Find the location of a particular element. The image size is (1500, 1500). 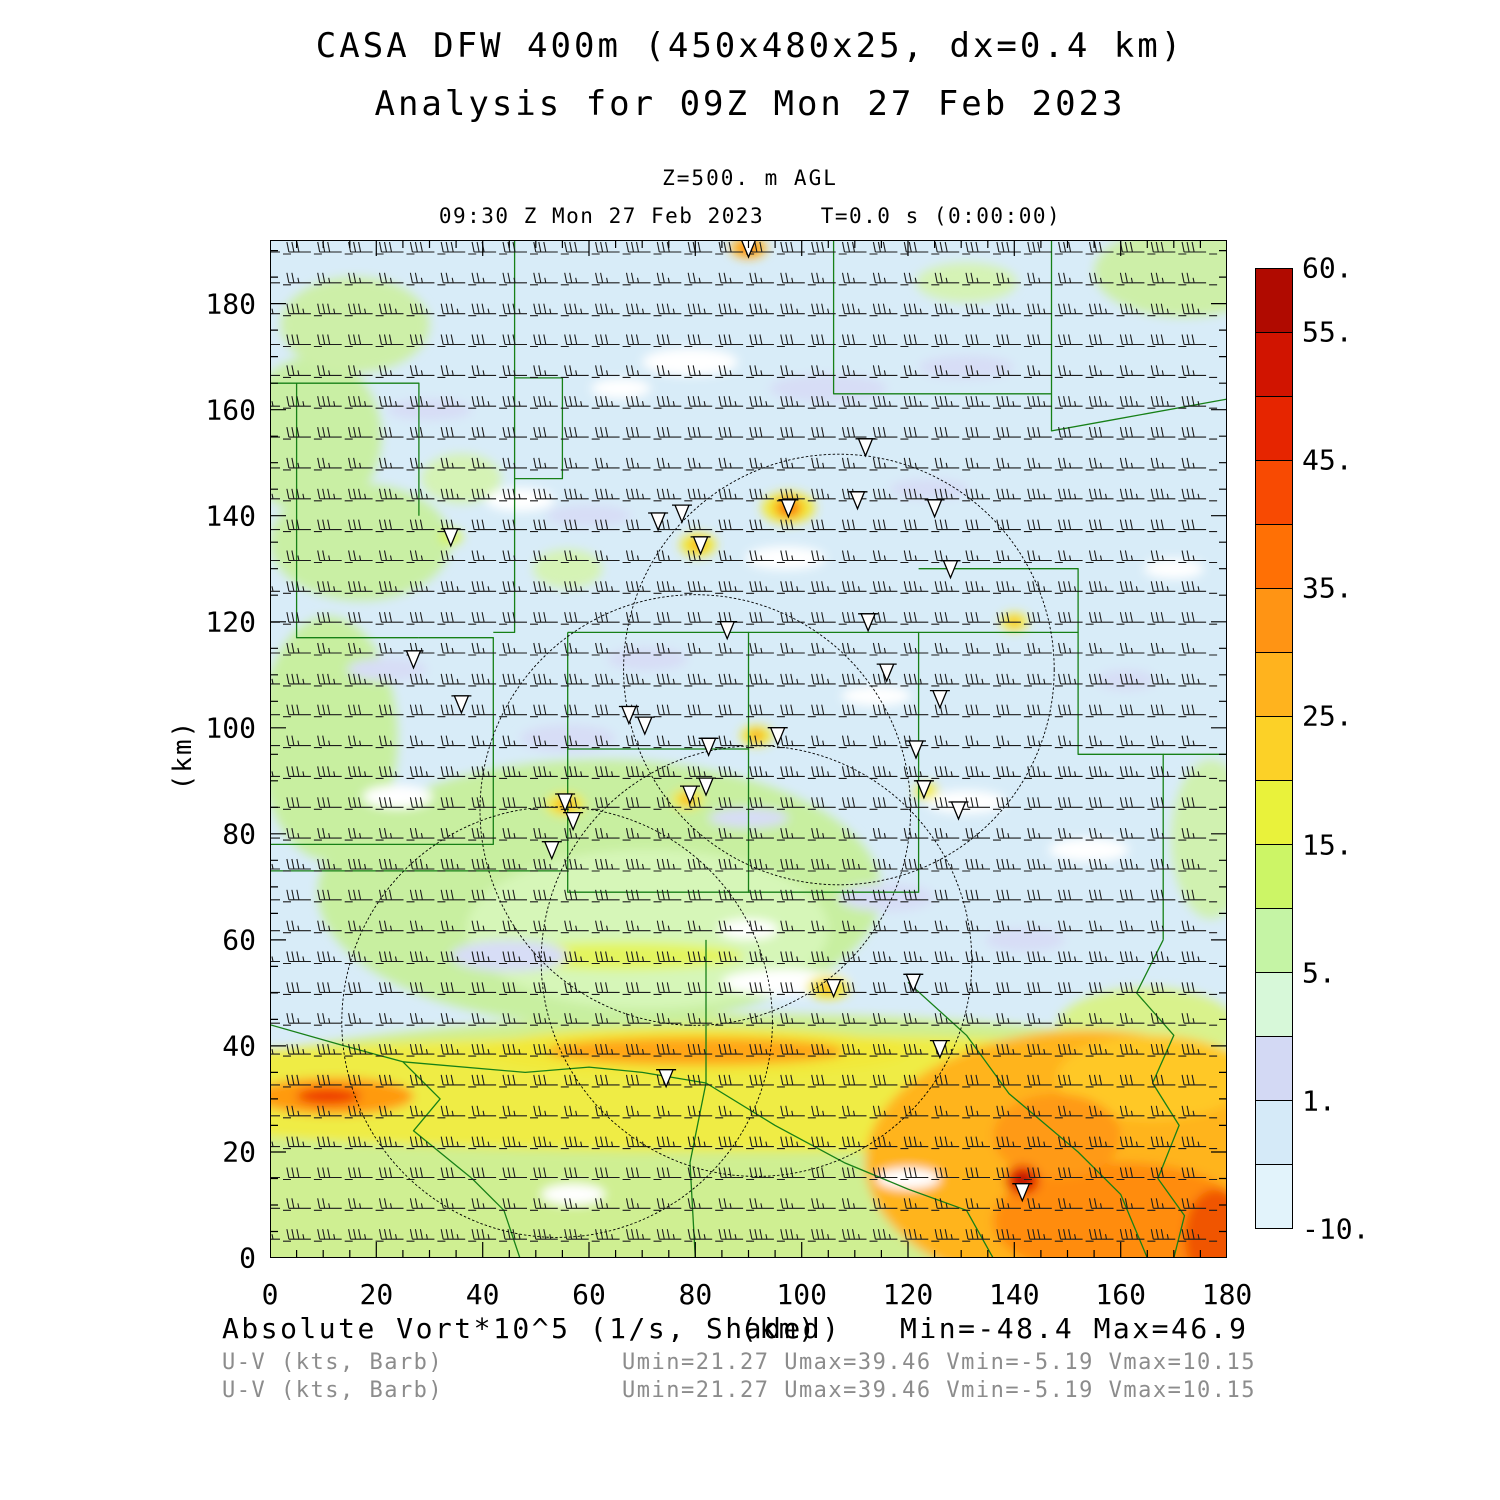

y-tick-label: 140 is located at coordinates (230, 516).